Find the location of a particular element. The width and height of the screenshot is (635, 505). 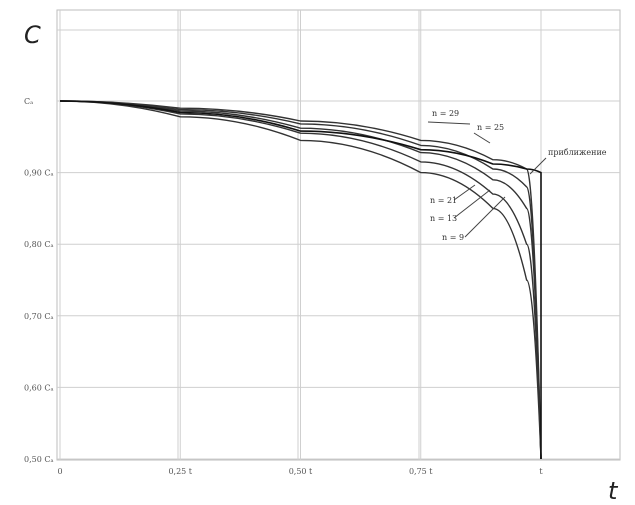

series-label-4: n = 9 is located at coordinates (453, 237).